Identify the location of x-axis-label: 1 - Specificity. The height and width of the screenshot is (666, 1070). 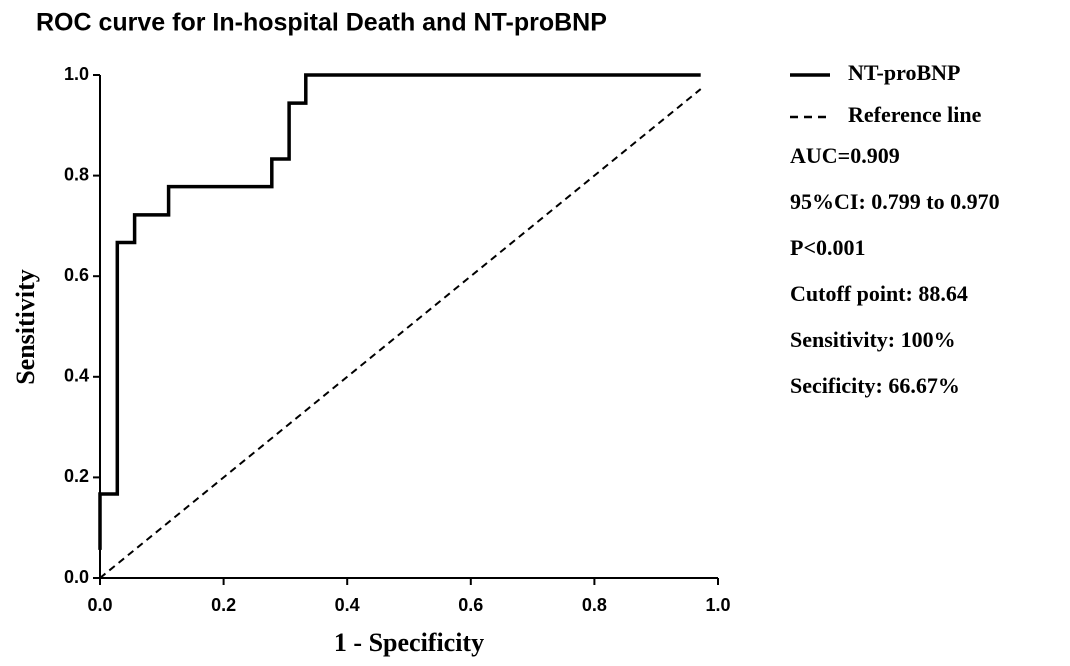
(409, 642).